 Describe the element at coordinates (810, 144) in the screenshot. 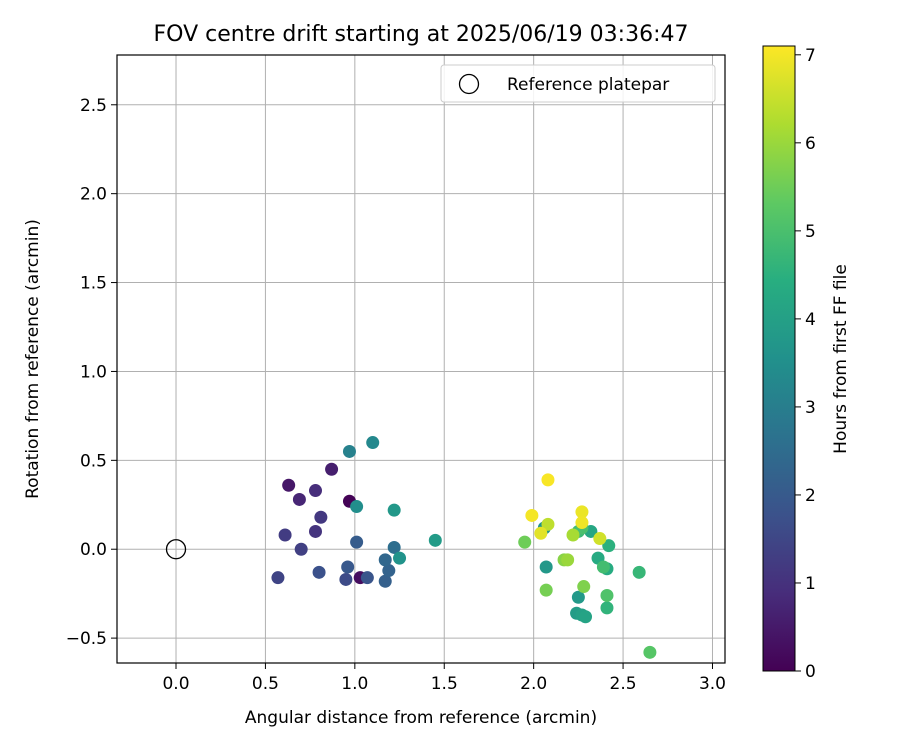

I see `colorbar-tick-label: 6` at that location.